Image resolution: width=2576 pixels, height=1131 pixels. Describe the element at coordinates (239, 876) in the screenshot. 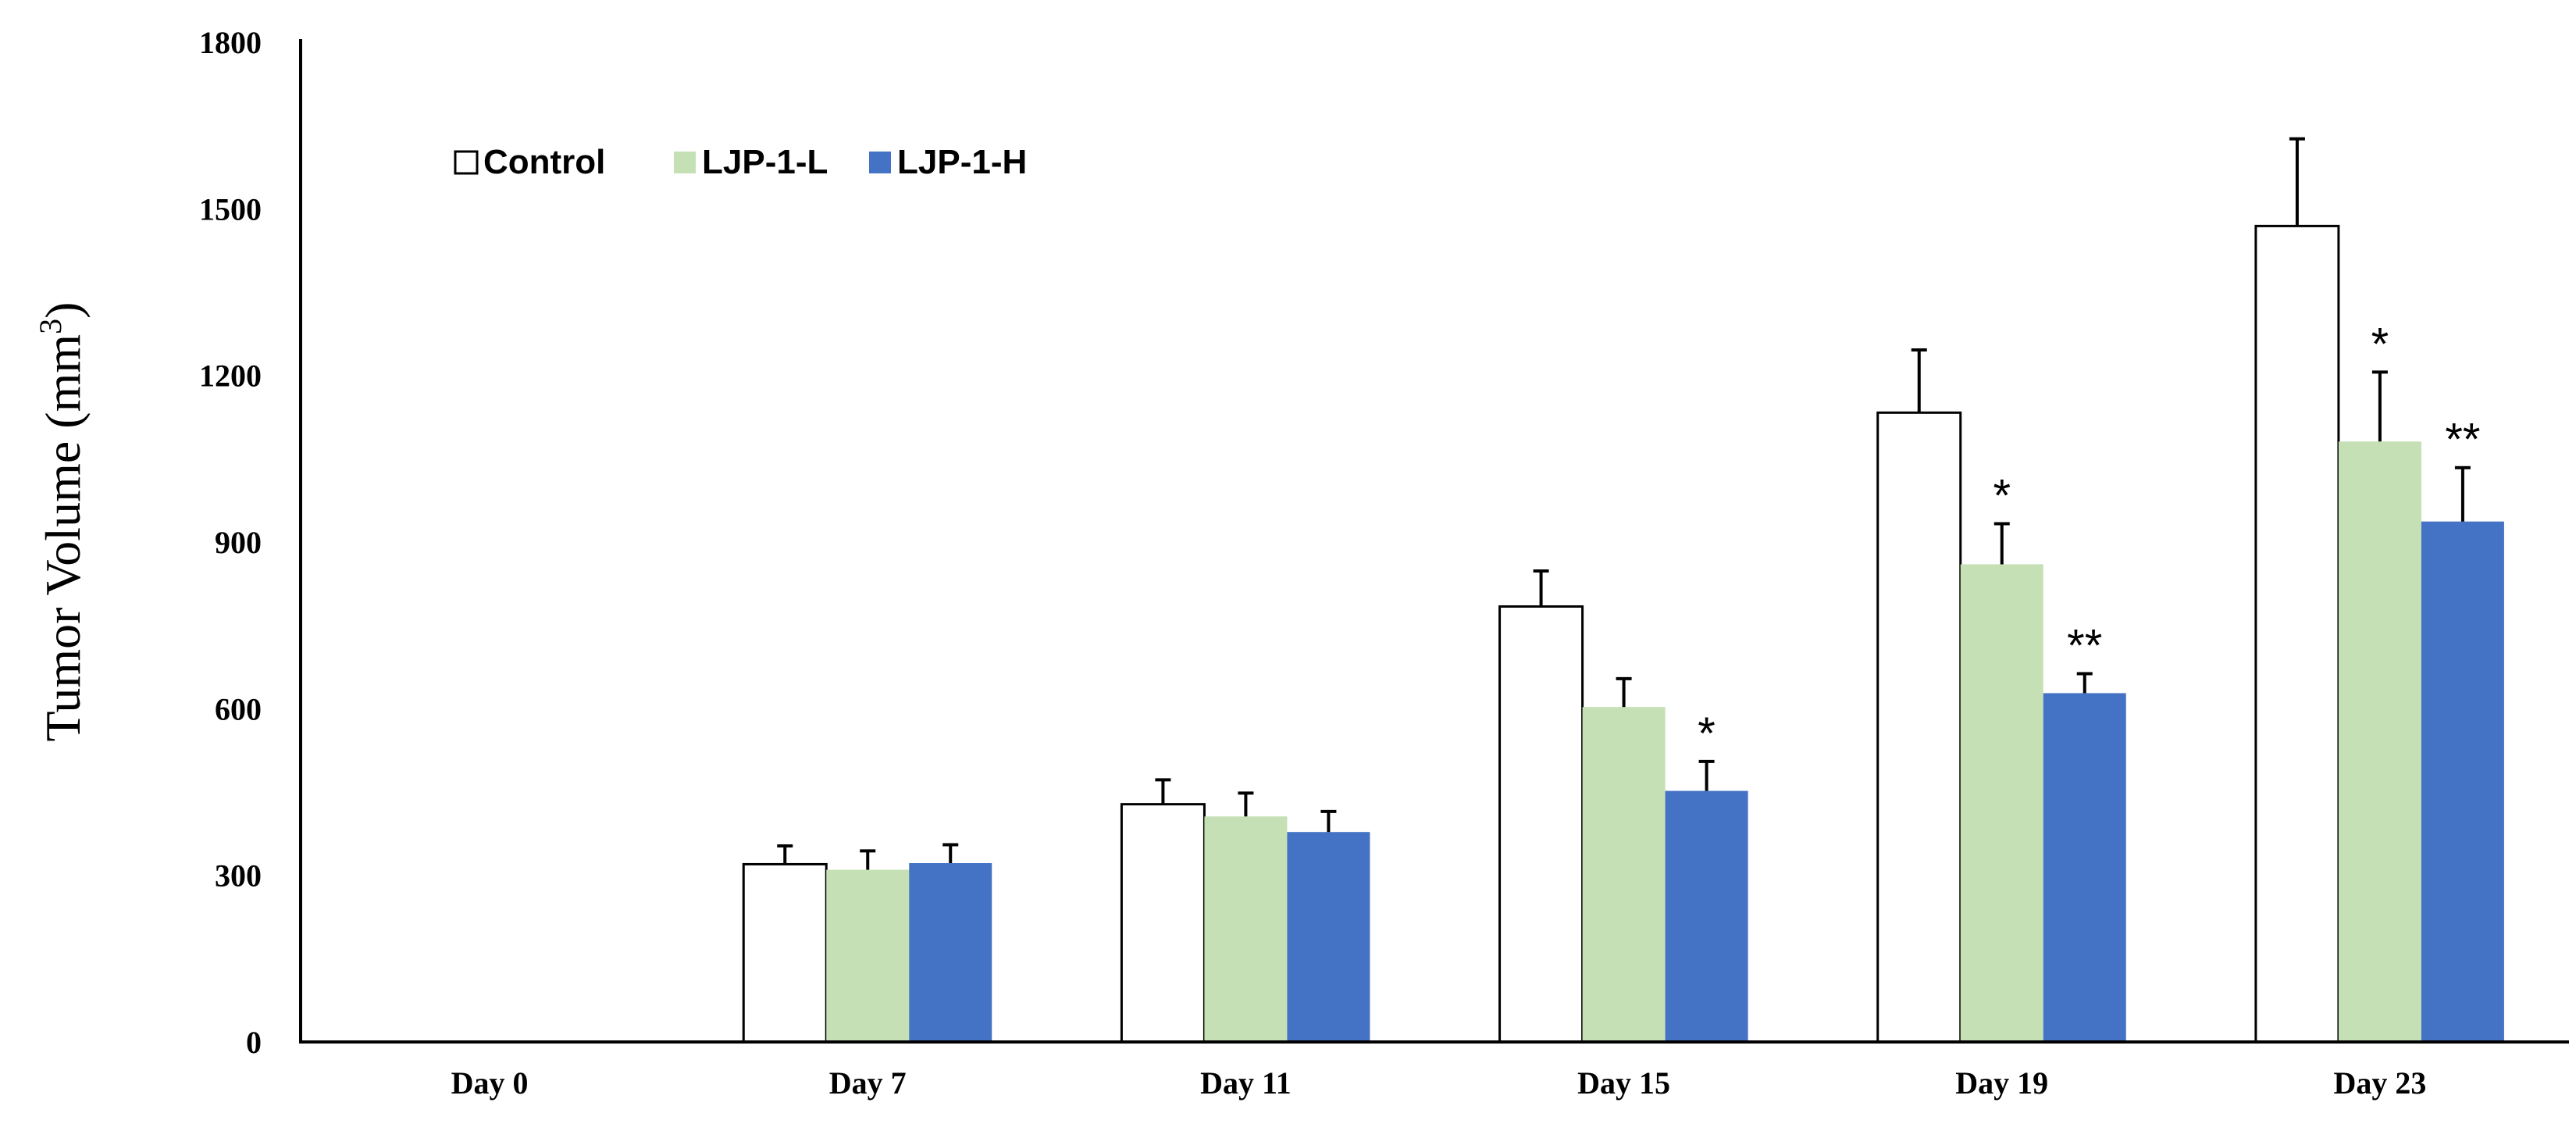

I see `y-tick-label: 300` at that location.